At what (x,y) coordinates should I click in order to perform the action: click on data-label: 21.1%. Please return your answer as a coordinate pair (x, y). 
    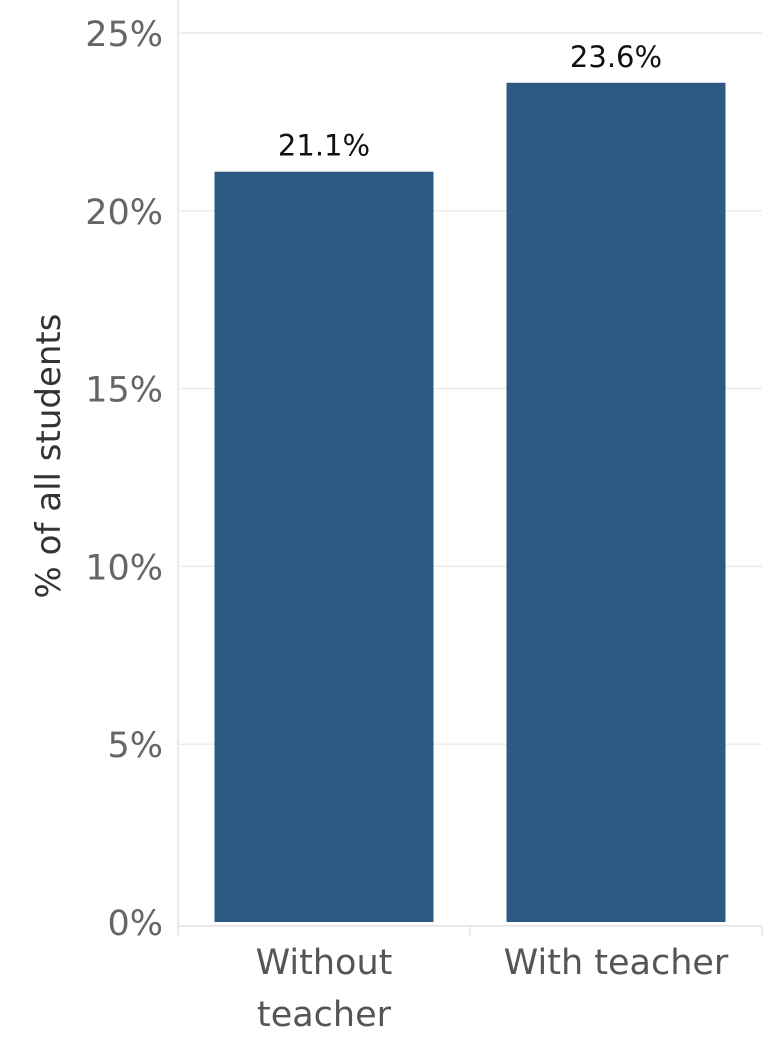
    Looking at the image, I should click on (324, 146).